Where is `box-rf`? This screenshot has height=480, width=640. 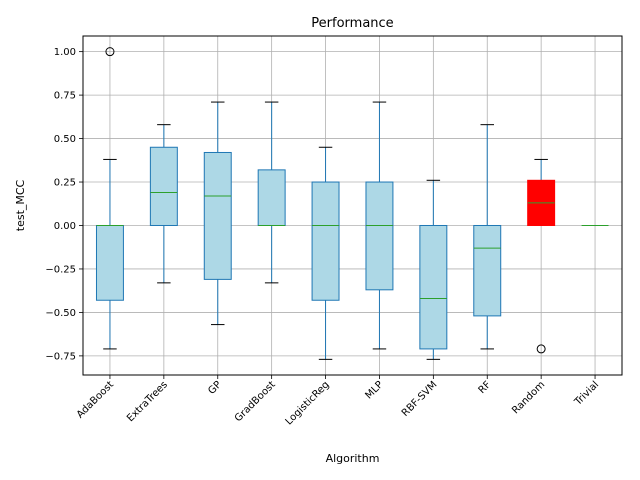
box-rf is located at coordinates (487, 237).